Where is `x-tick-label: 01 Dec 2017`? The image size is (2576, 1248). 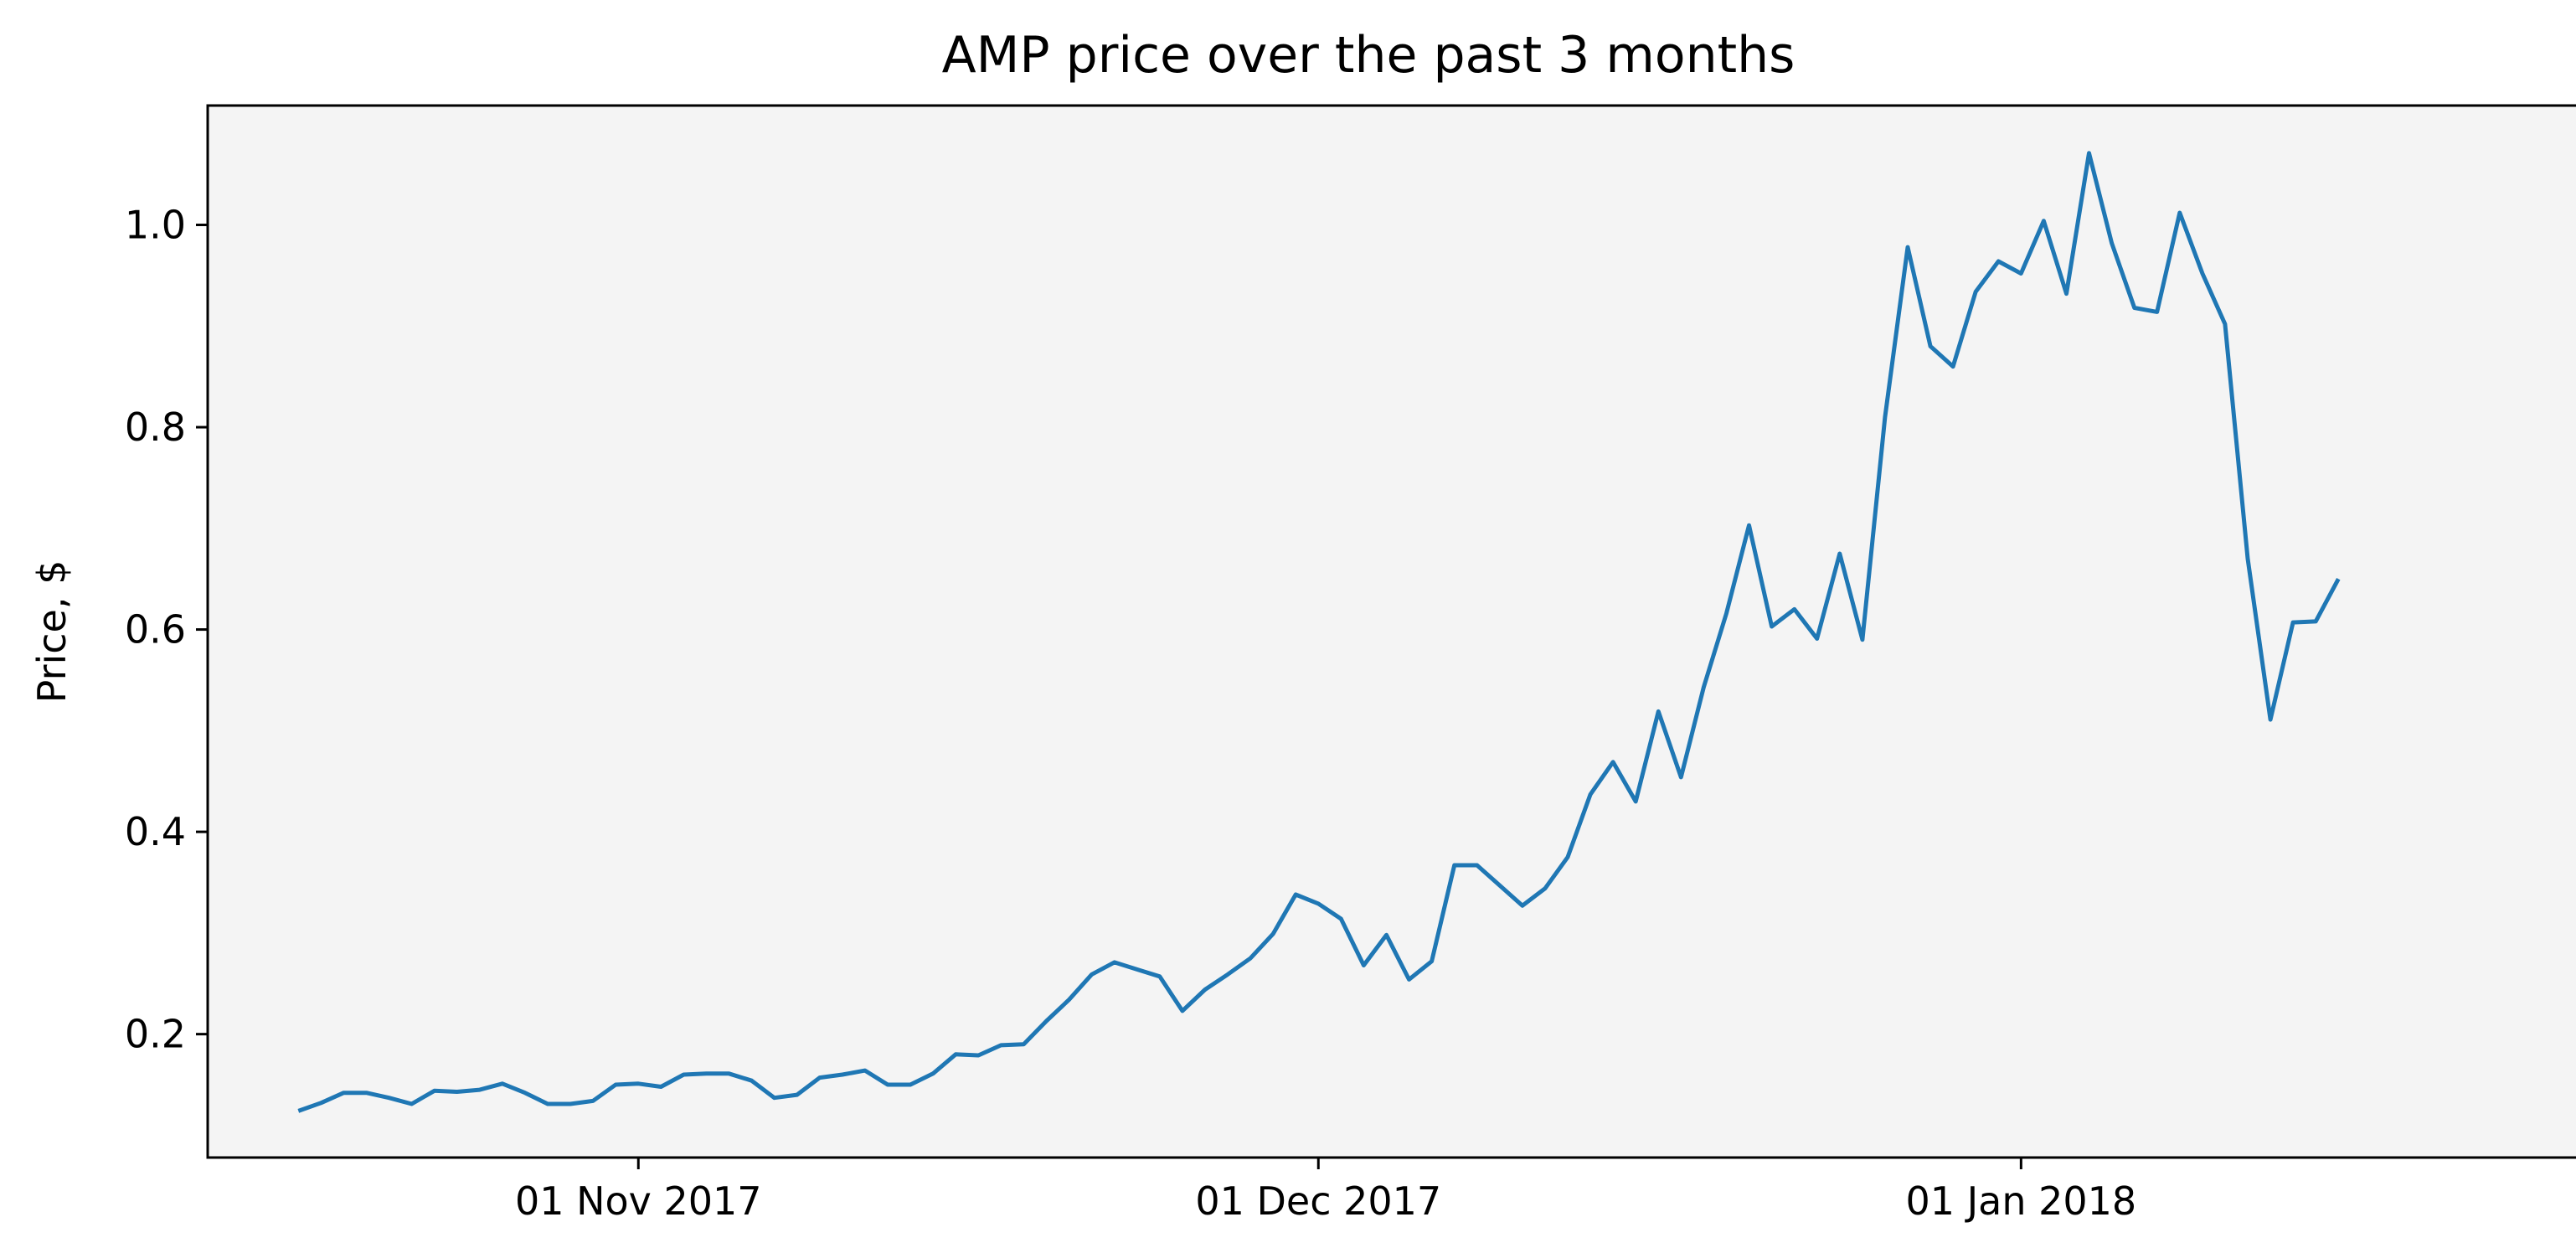 x-tick-label: 01 Dec 2017 is located at coordinates (1318, 1201).